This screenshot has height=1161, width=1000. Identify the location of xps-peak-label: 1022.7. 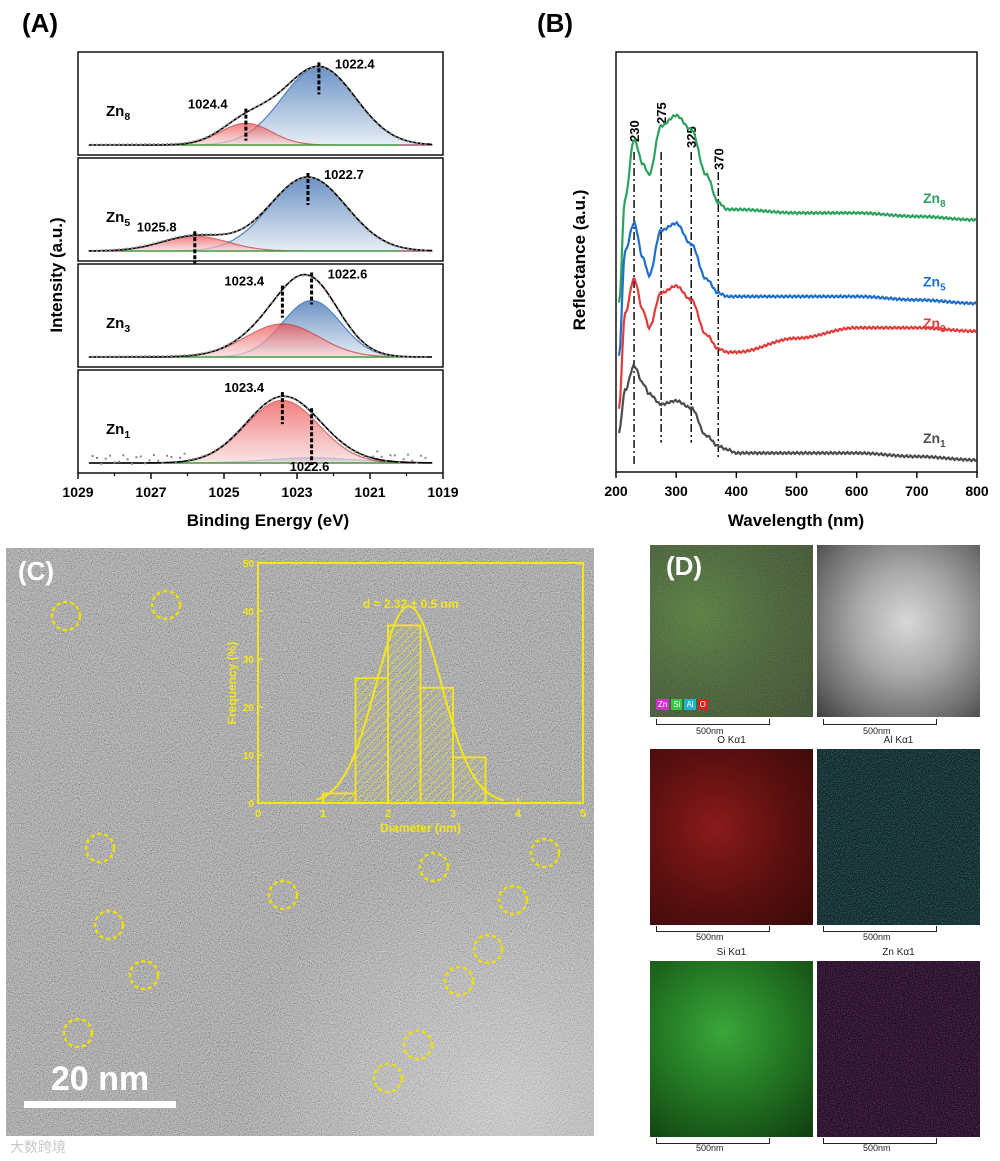
(344, 174).